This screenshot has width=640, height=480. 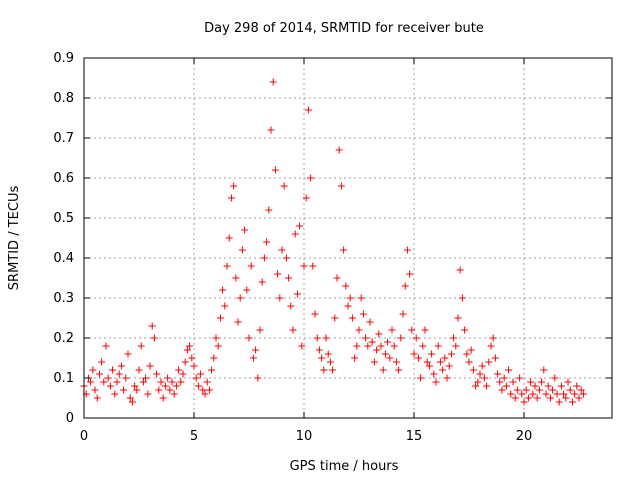 I want to click on y-tick-label: 0.3, so click(x=63, y=298).